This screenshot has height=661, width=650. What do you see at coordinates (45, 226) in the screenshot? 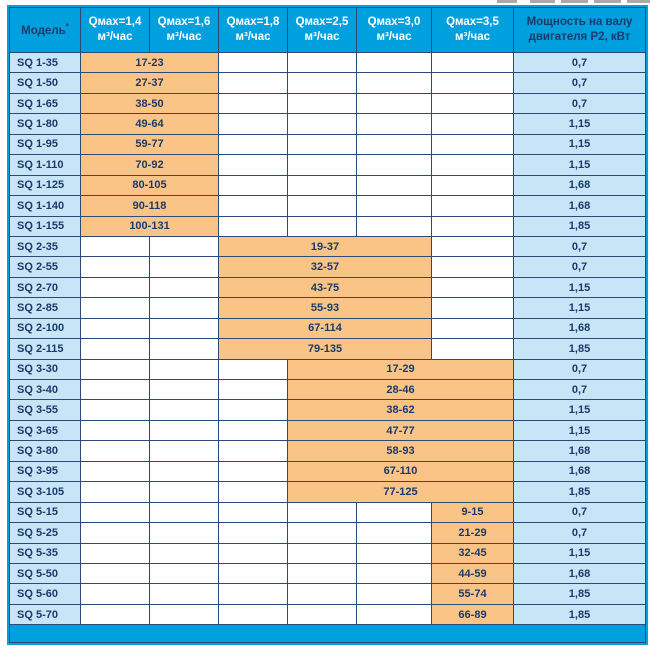
I see `model-cell: SQ 1-155` at bounding box center [45, 226].